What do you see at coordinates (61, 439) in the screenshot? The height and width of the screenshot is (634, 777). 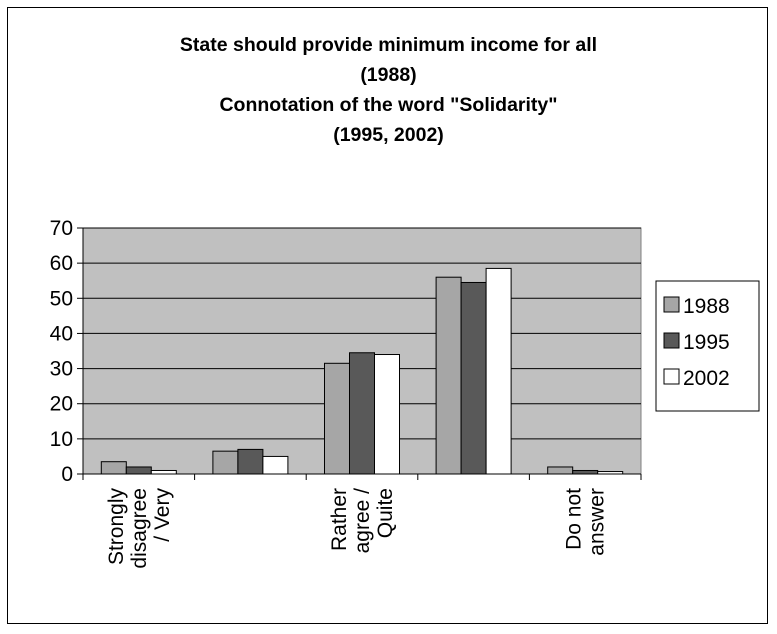 I see `y-tick-label: 10` at bounding box center [61, 439].